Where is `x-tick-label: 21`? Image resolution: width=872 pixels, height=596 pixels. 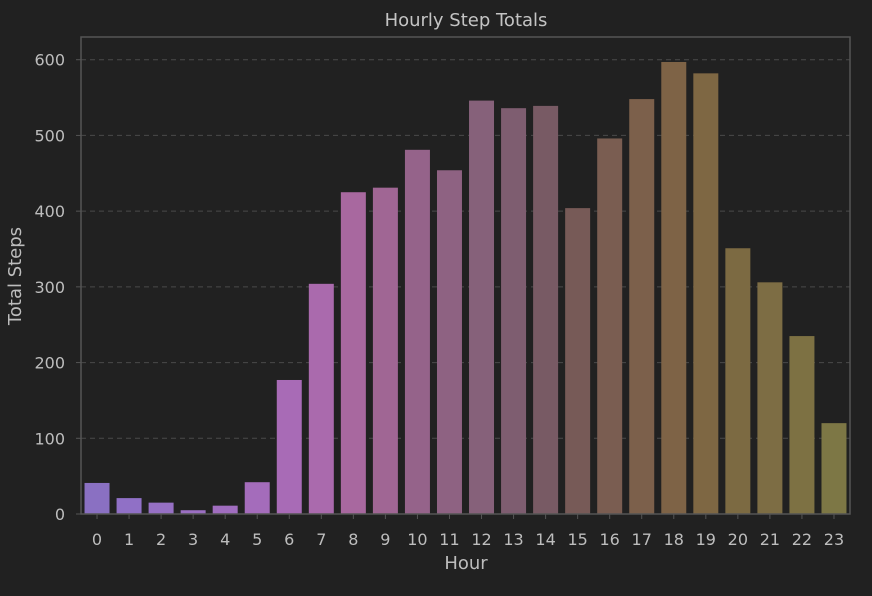
x-tick-label: 21 is located at coordinates (770, 539).